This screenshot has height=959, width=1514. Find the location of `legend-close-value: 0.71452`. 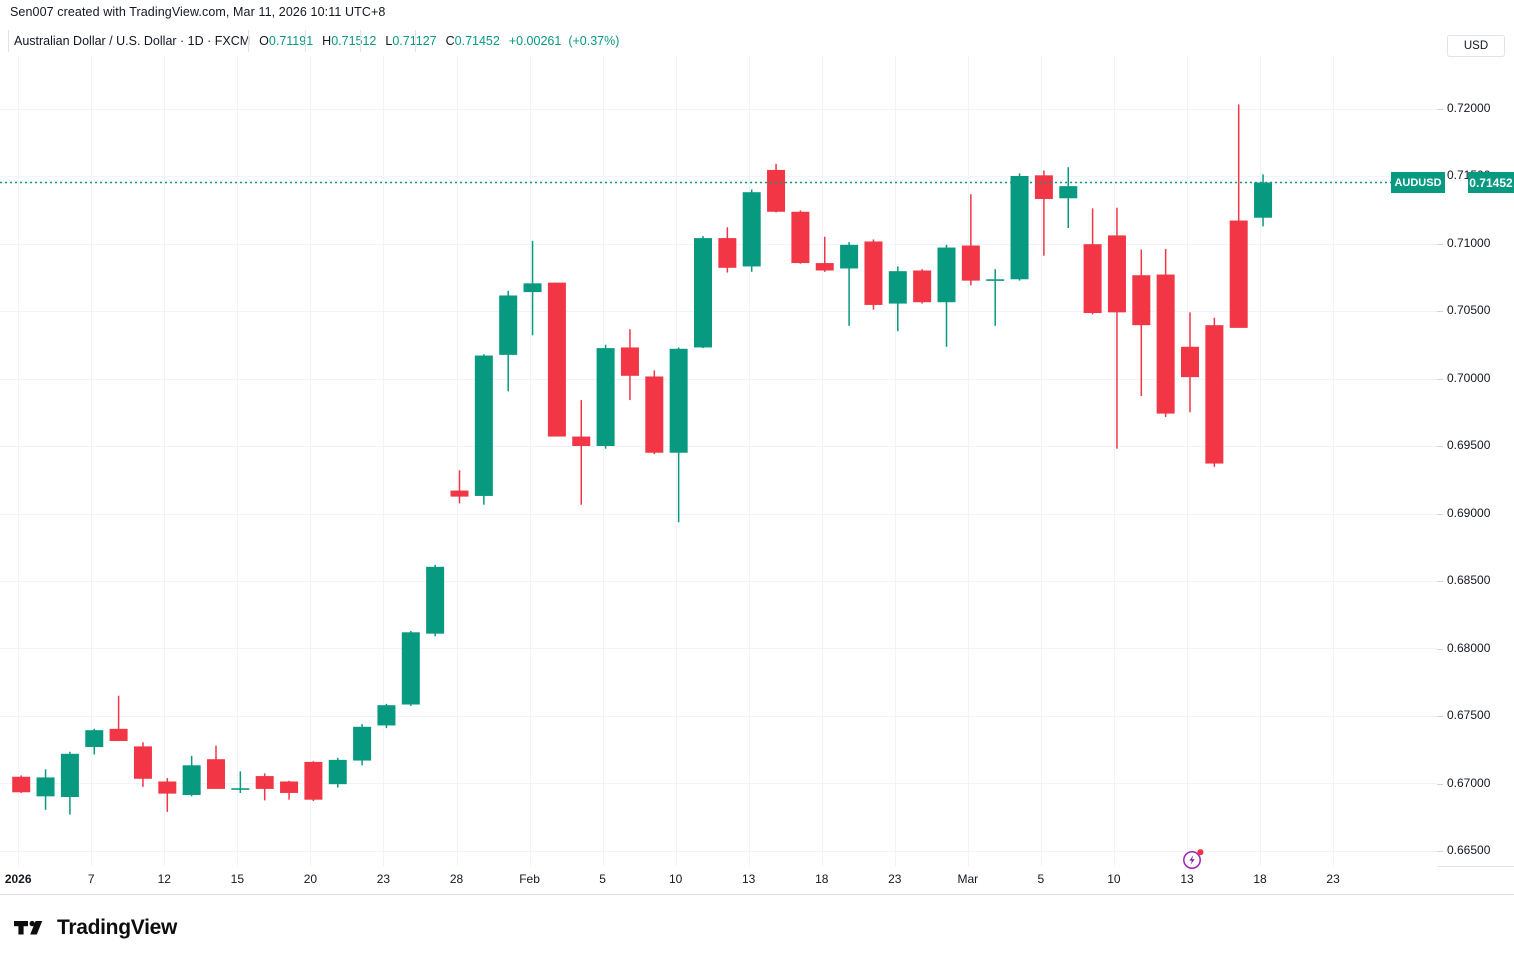

legend-close-value: 0.71452 is located at coordinates (477, 41).